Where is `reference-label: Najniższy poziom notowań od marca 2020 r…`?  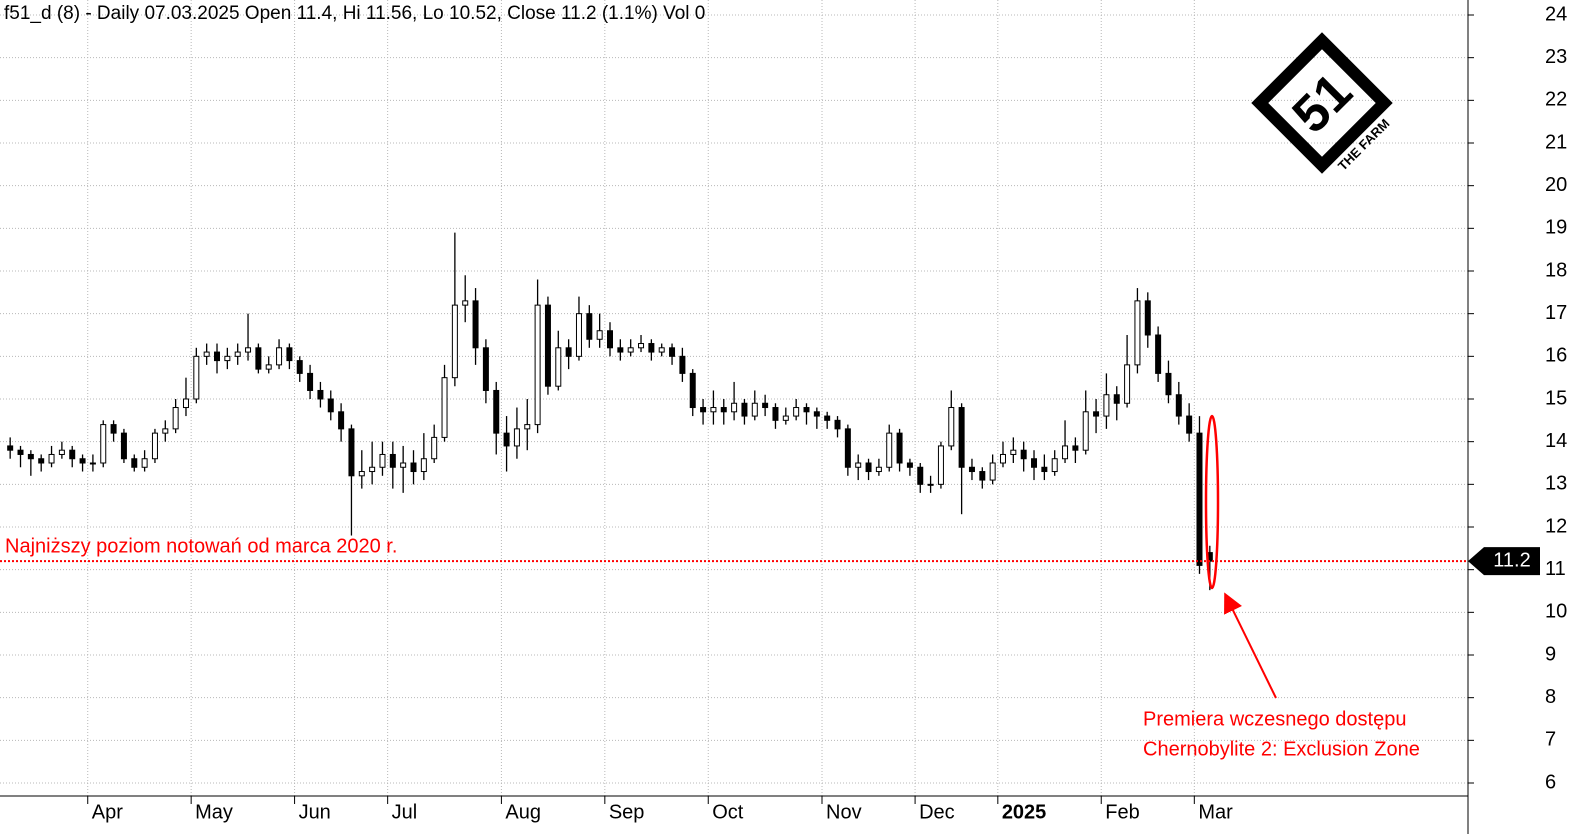
reference-label: Najniższy poziom notowań od marca 2020 r… is located at coordinates (201, 546).